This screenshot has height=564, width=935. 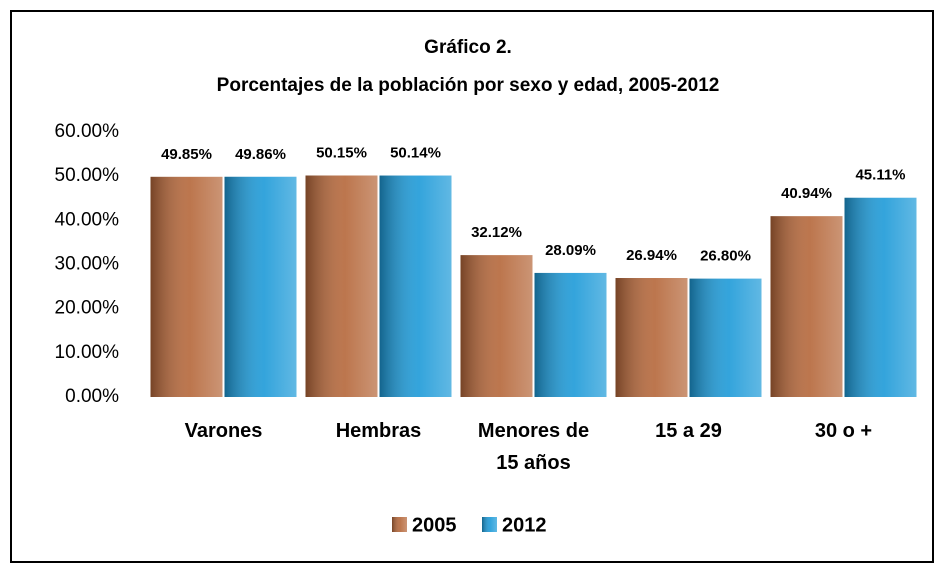 What do you see at coordinates (87, 219) in the screenshot?
I see `y-tick-label: 40.00%` at bounding box center [87, 219].